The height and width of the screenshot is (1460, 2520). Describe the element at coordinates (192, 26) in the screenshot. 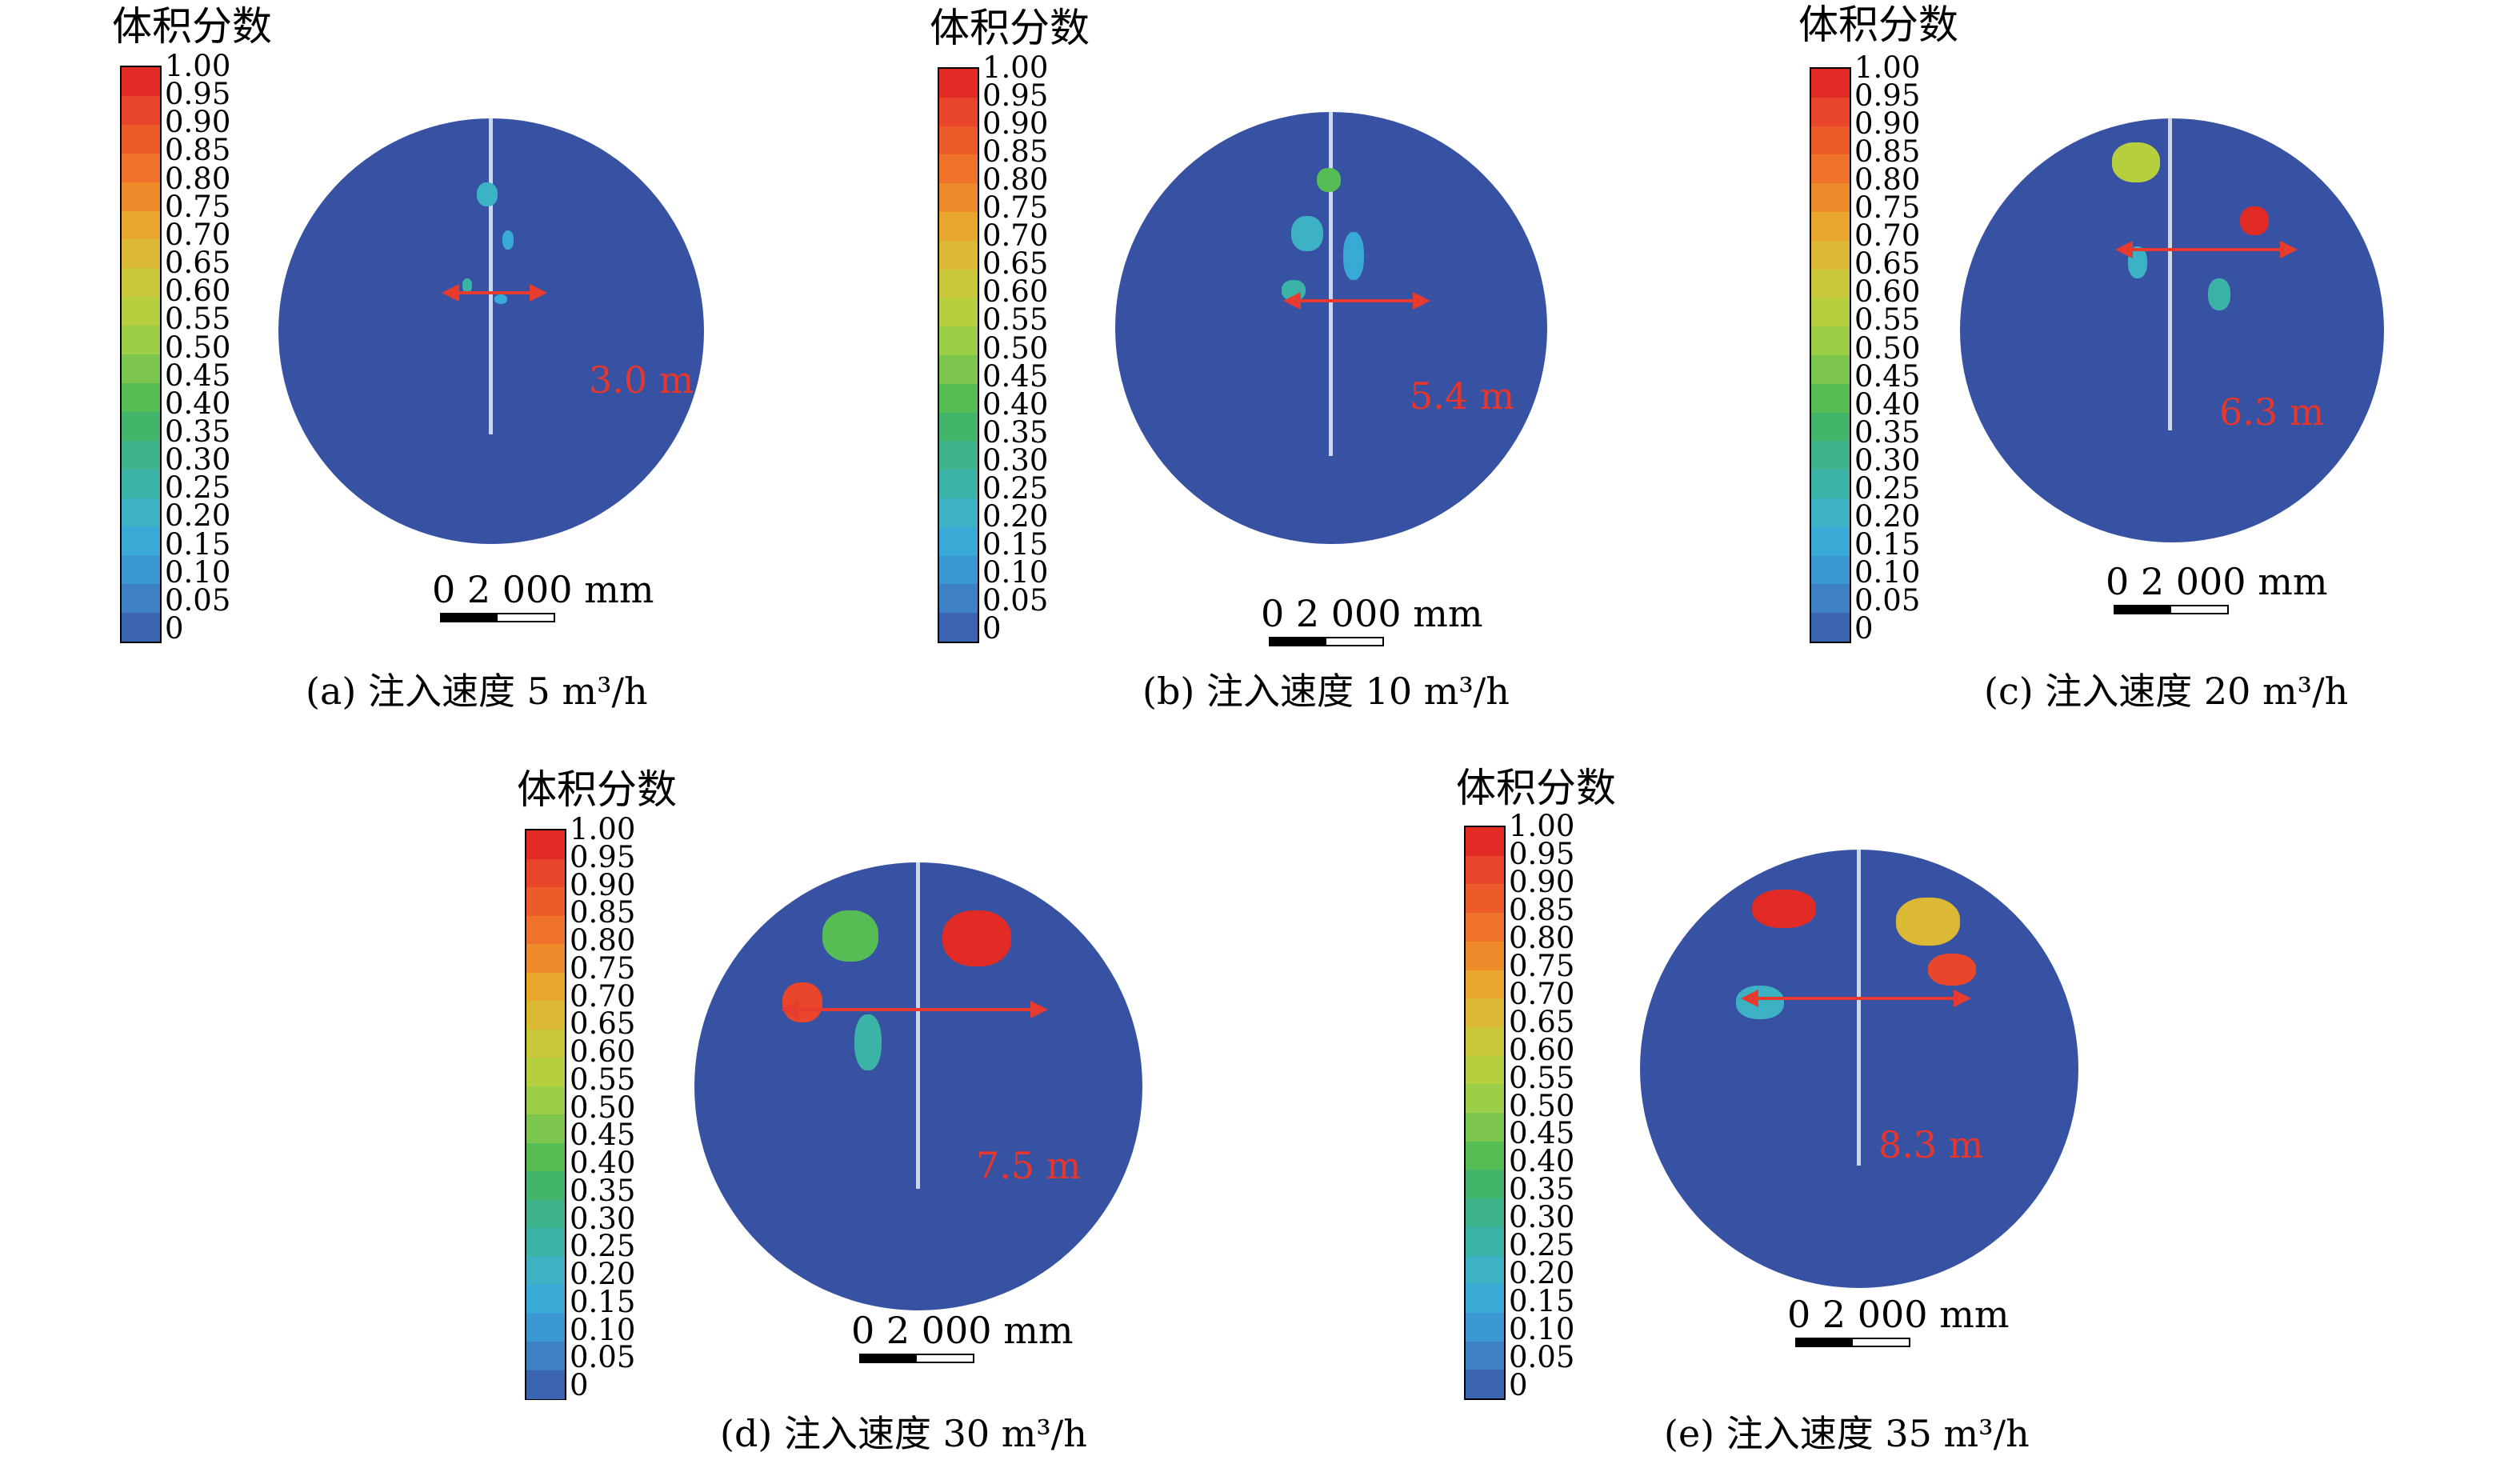

I see `colorbar-title: 体积分数` at that location.